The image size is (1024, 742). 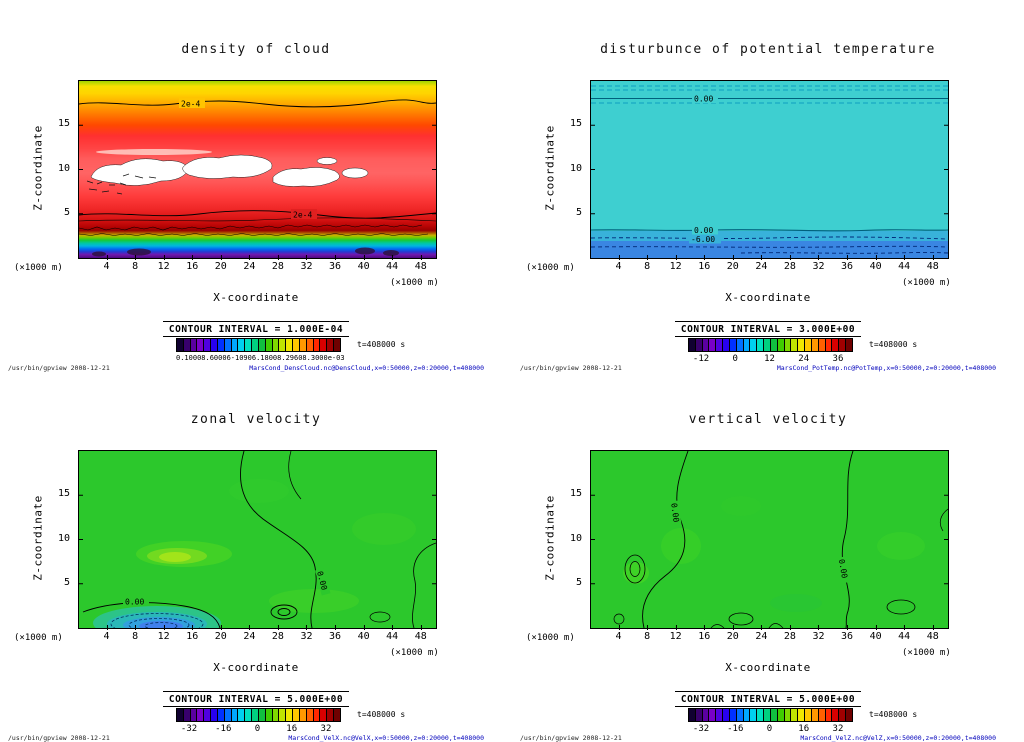 I want to click on y-axis-label: Z-coordinate, so click(x=38, y=538).